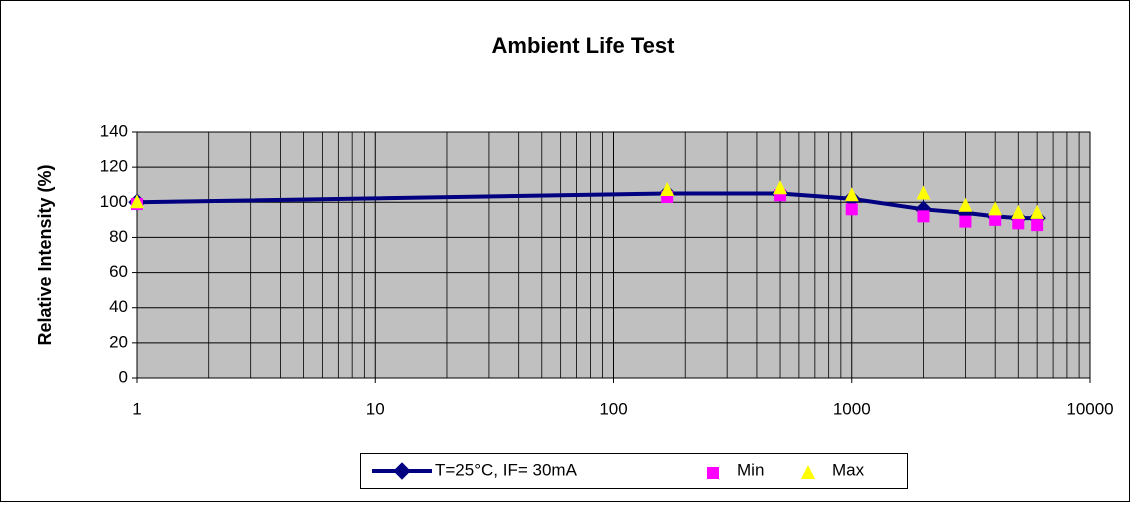 The image size is (1130, 507). I want to click on y-tick-label: 0, so click(123, 376).